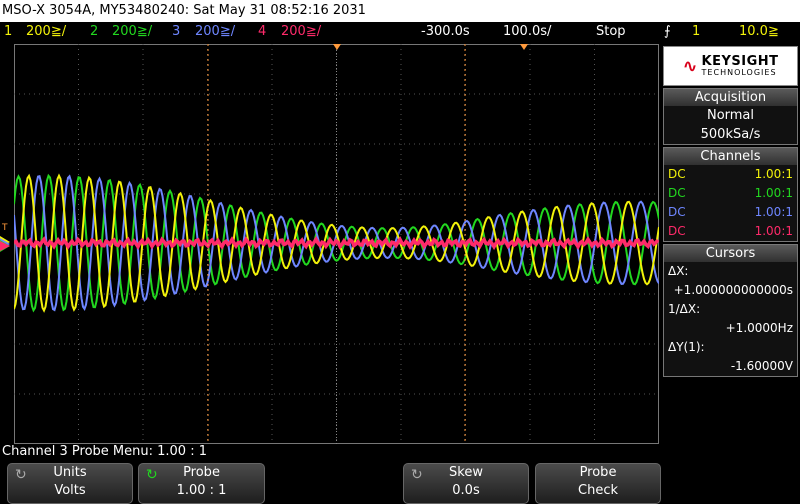  I want to click on ch2-number: 2, so click(94, 31).